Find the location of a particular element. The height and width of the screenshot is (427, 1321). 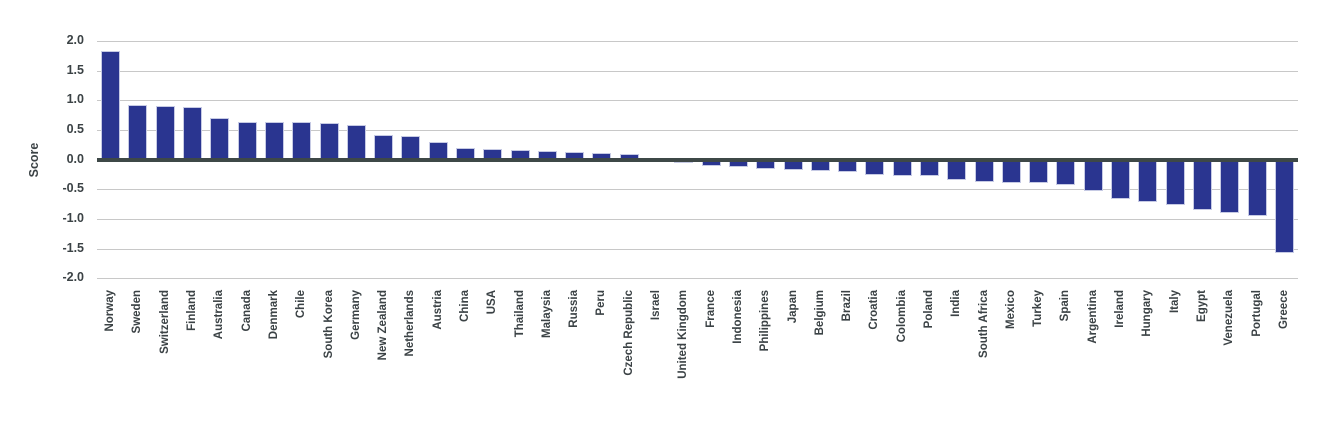

y-tick-label: -1.0 is located at coordinates (73, 218).